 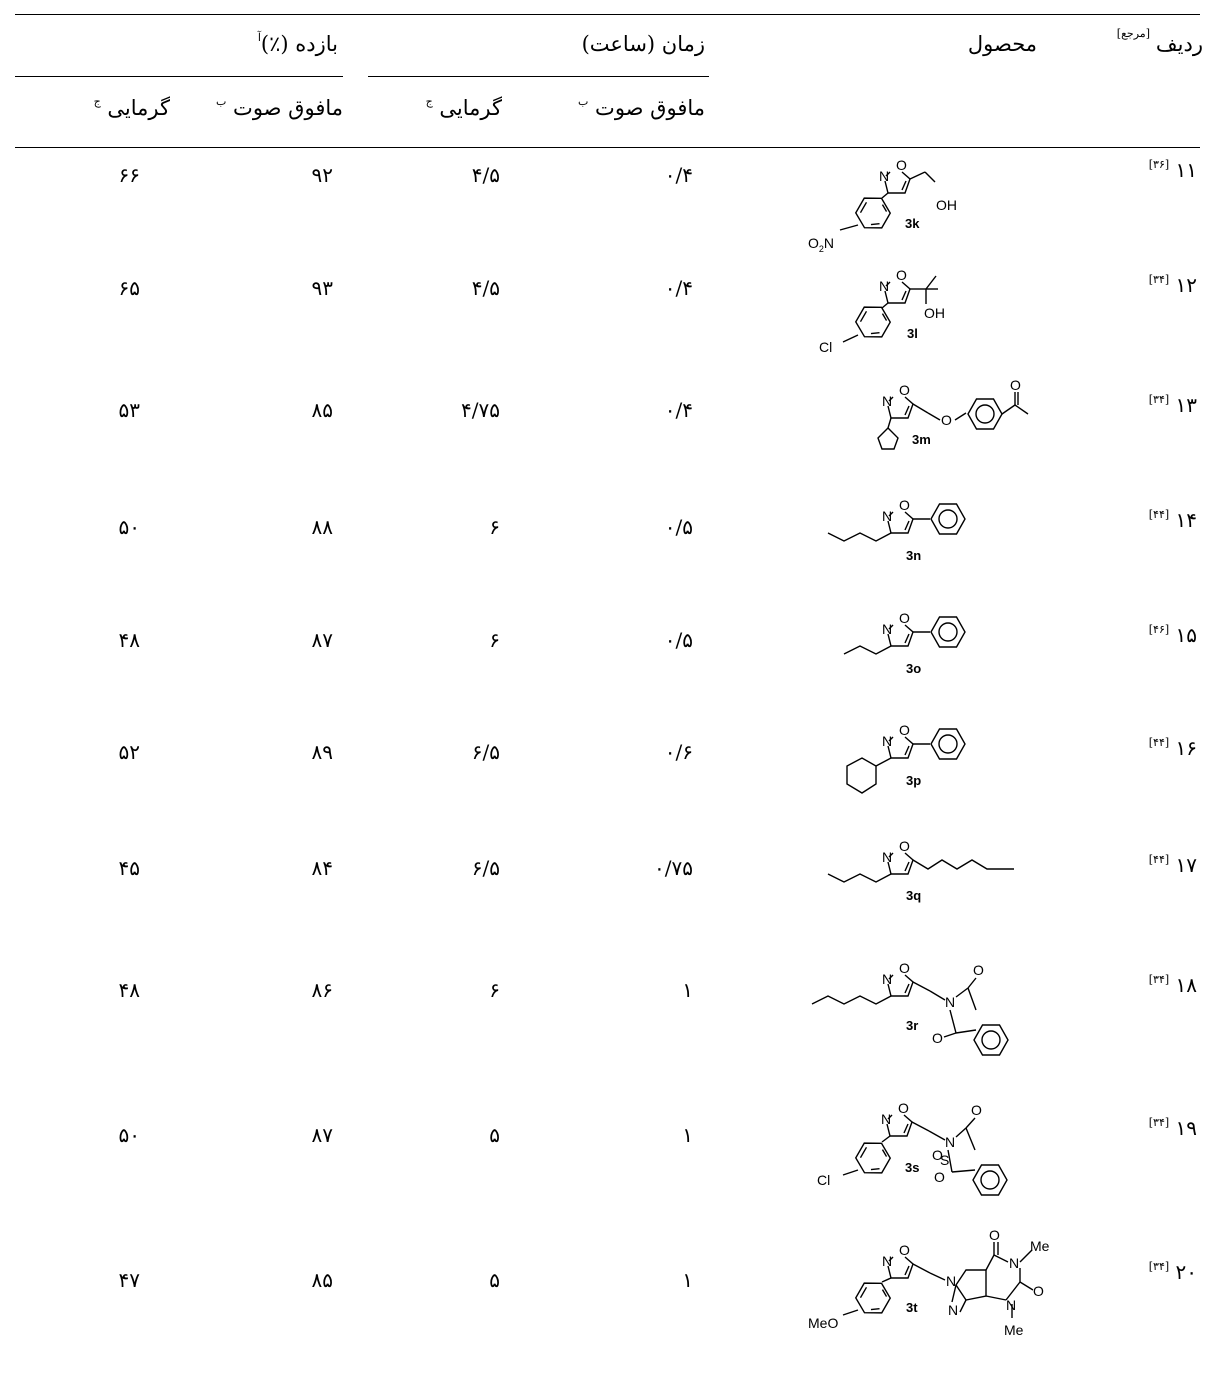 I want to click on compound-label: 3s, so click(x=912, y=1167).